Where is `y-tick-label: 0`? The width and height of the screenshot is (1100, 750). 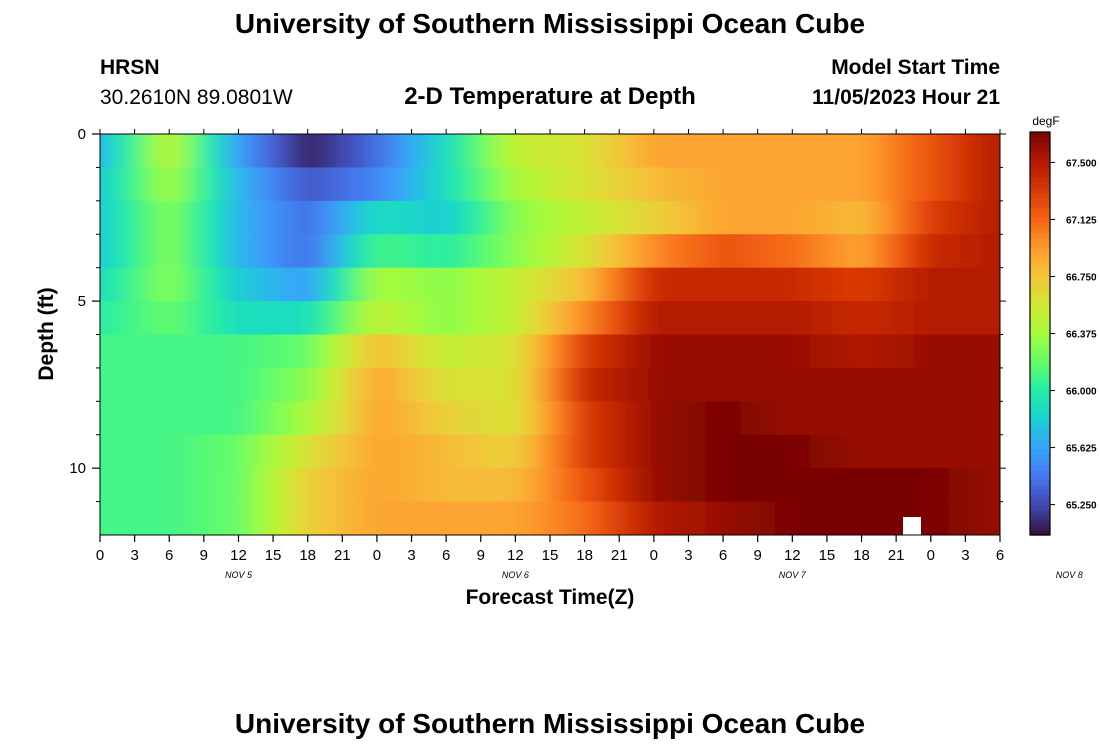 y-tick-label: 0 is located at coordinates (82, 134).